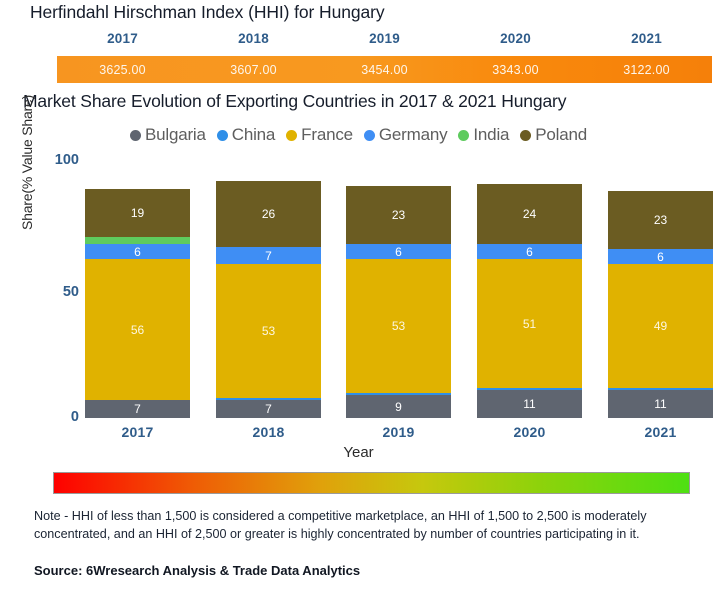 The width and height of the screenshot is (717, 600). I want to click on legend-item-france: France, so click(319, 135).